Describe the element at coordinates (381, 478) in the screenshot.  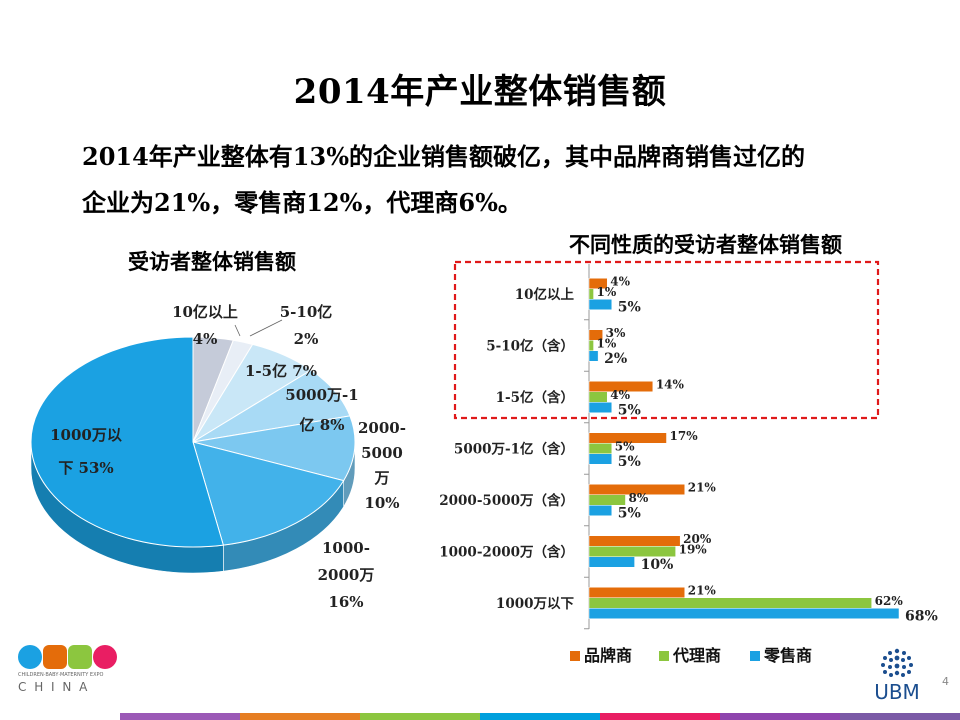
I see `pie-label-4-2: 万` at that location.